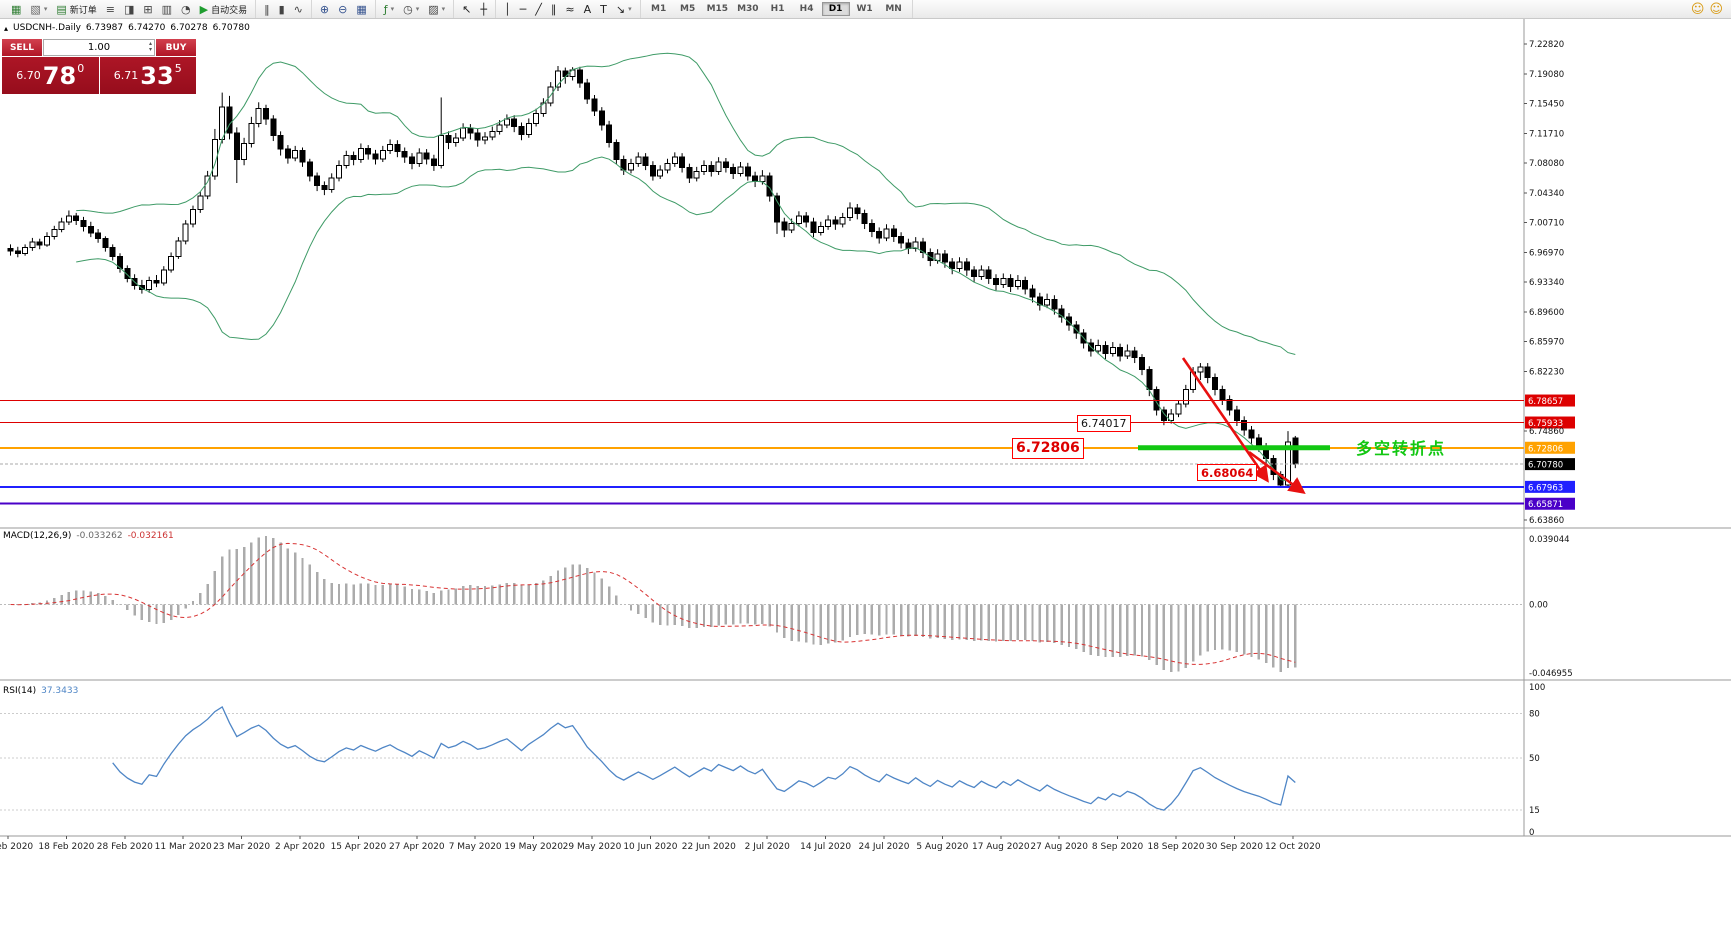  I want to click on buy-price-button: 6.71 33 5, so click(147, 75).